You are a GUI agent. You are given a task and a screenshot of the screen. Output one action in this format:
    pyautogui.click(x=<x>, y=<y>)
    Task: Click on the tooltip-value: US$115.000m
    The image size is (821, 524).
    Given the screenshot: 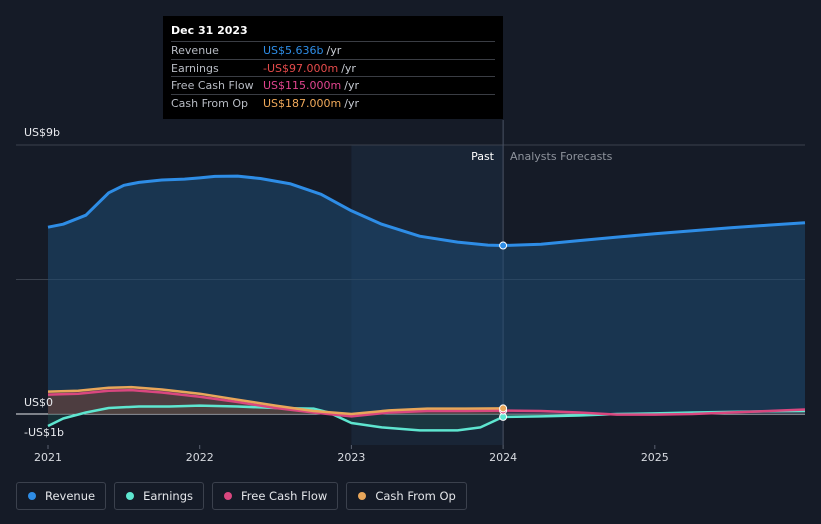 What is the action you would take?
    pyautogui.click(x=302, y=85)
    